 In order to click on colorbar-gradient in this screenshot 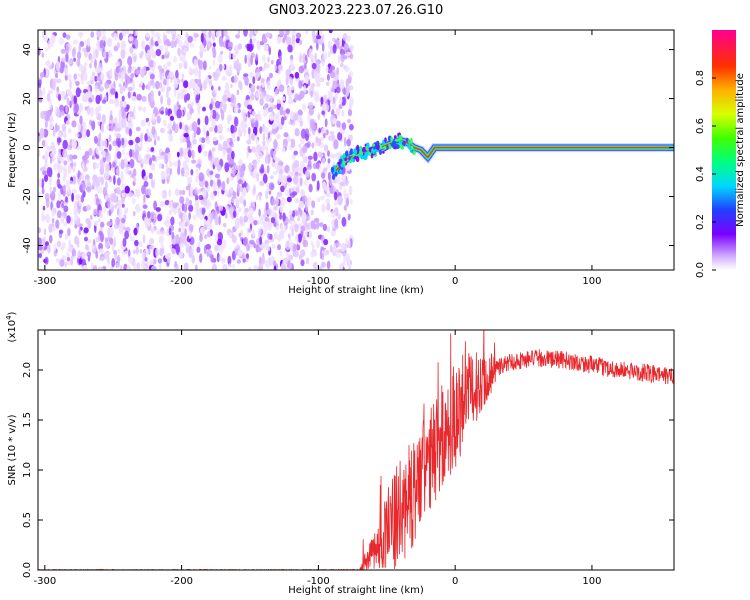, I will do `click(724, 150)`.